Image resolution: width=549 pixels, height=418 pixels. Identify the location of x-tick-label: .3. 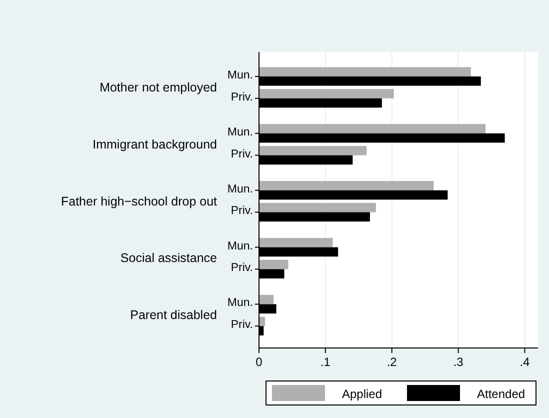
(458, 362).